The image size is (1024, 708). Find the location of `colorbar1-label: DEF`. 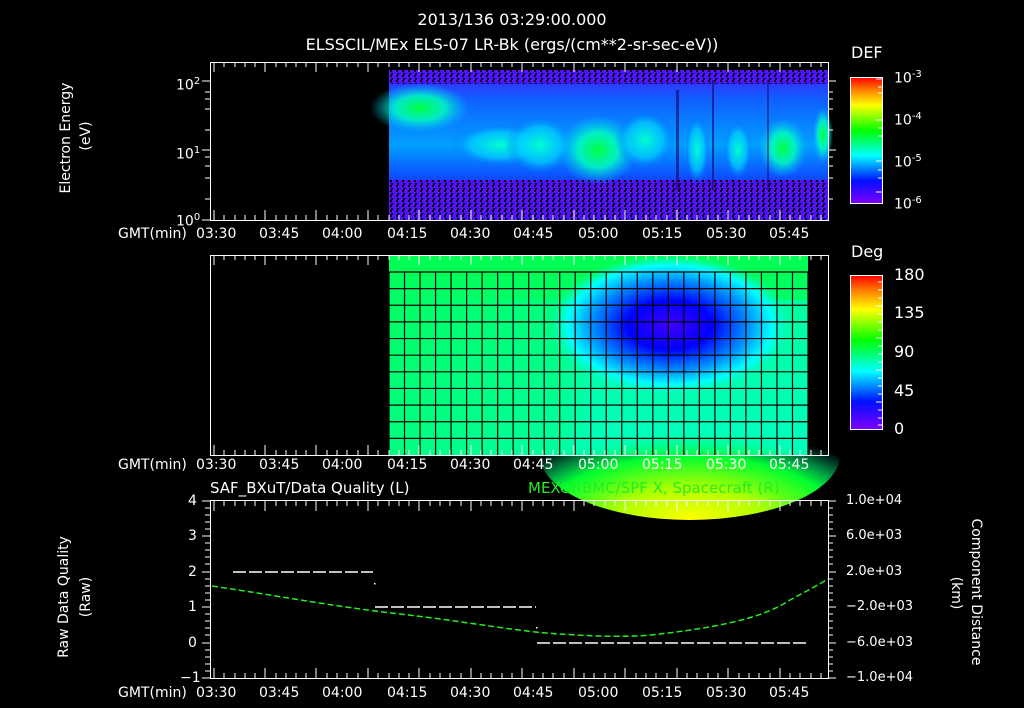

colorbar1-label: DEF is located at coordinates (867, 52).